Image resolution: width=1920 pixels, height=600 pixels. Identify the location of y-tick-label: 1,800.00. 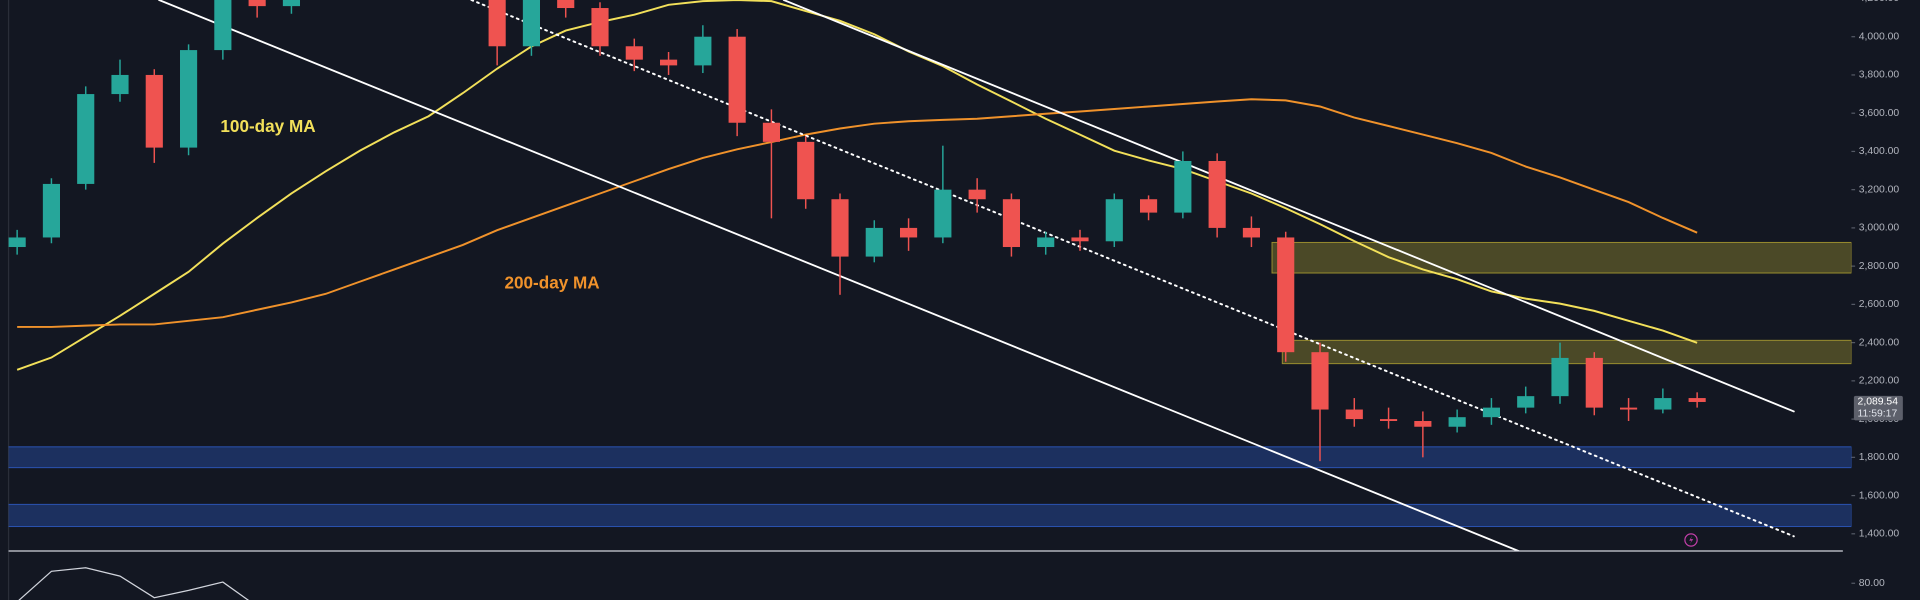
(1879, 457).